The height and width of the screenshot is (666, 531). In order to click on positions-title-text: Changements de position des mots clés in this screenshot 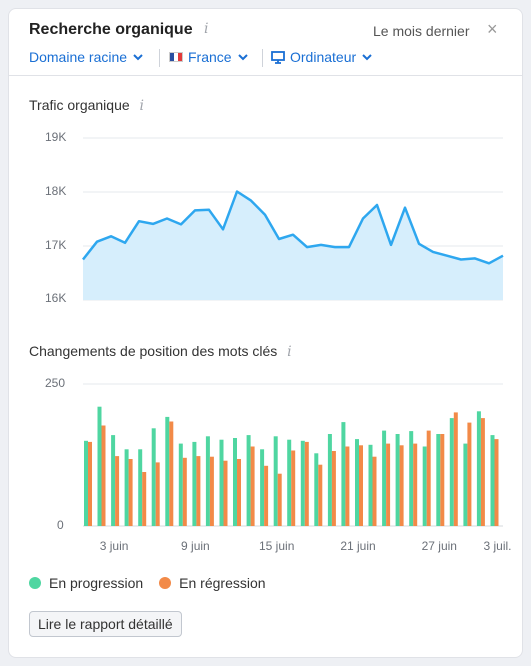, I will do `click(153, 351)`.